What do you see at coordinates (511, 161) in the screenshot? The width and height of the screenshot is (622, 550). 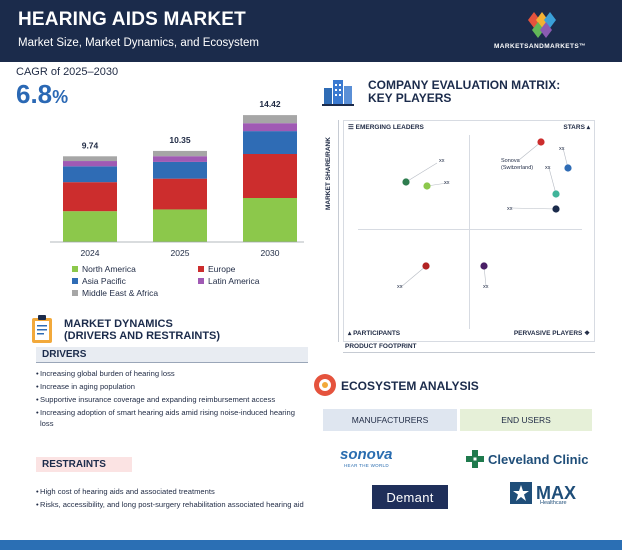 I see `matrix-point-label: Sonova` at bounding box center [511, 161].